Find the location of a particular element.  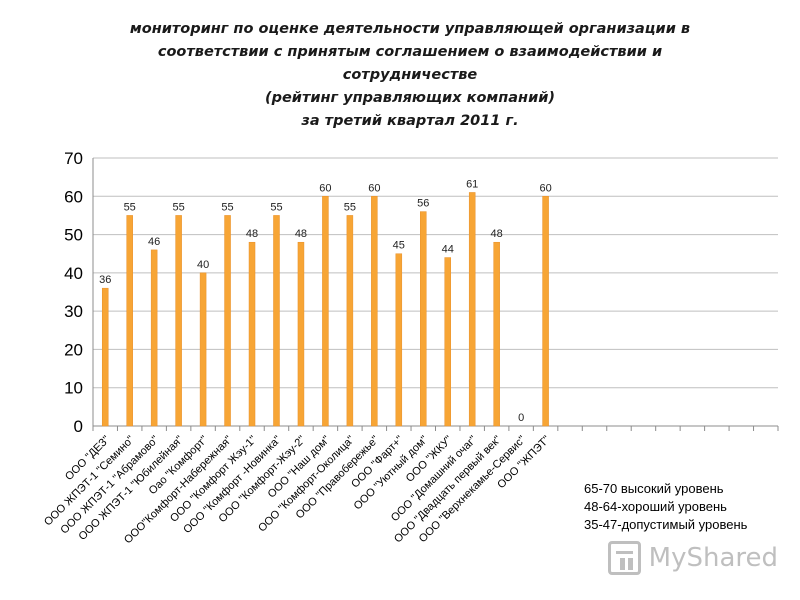

data-label: 45 is located at coordinates (399, 246).